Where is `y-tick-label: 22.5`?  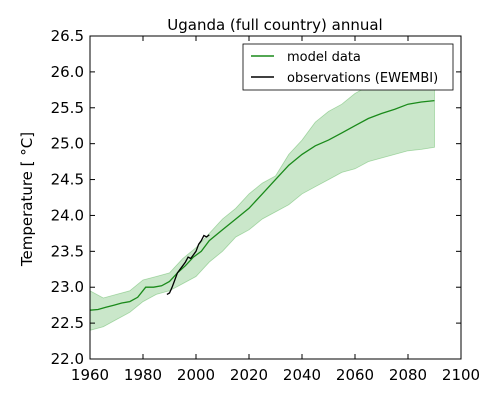
y-tick-label: 22.5 is located at coordinates (67, 323).